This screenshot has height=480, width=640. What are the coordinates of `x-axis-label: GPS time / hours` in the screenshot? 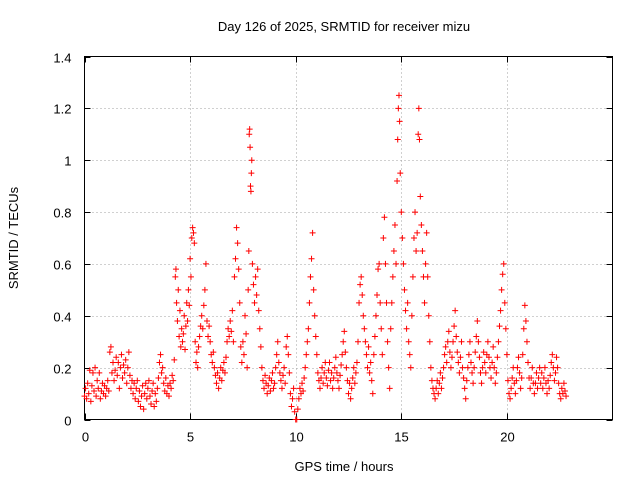 It's located at (344, 466).